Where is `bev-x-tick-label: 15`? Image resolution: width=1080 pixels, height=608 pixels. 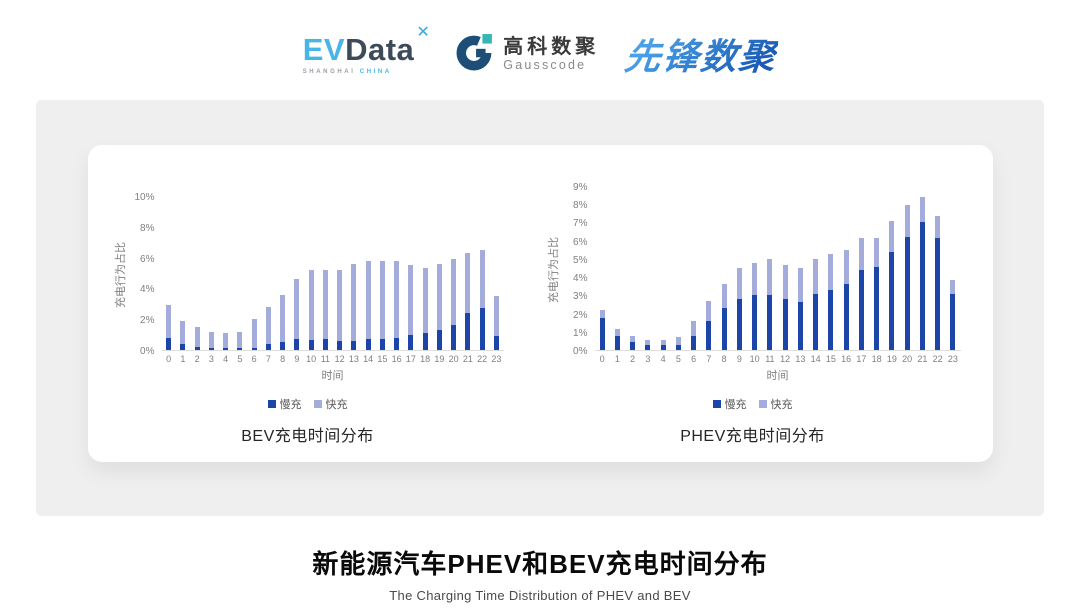 bev-x-tick-label: 15 is located at coordinates (382, 359).